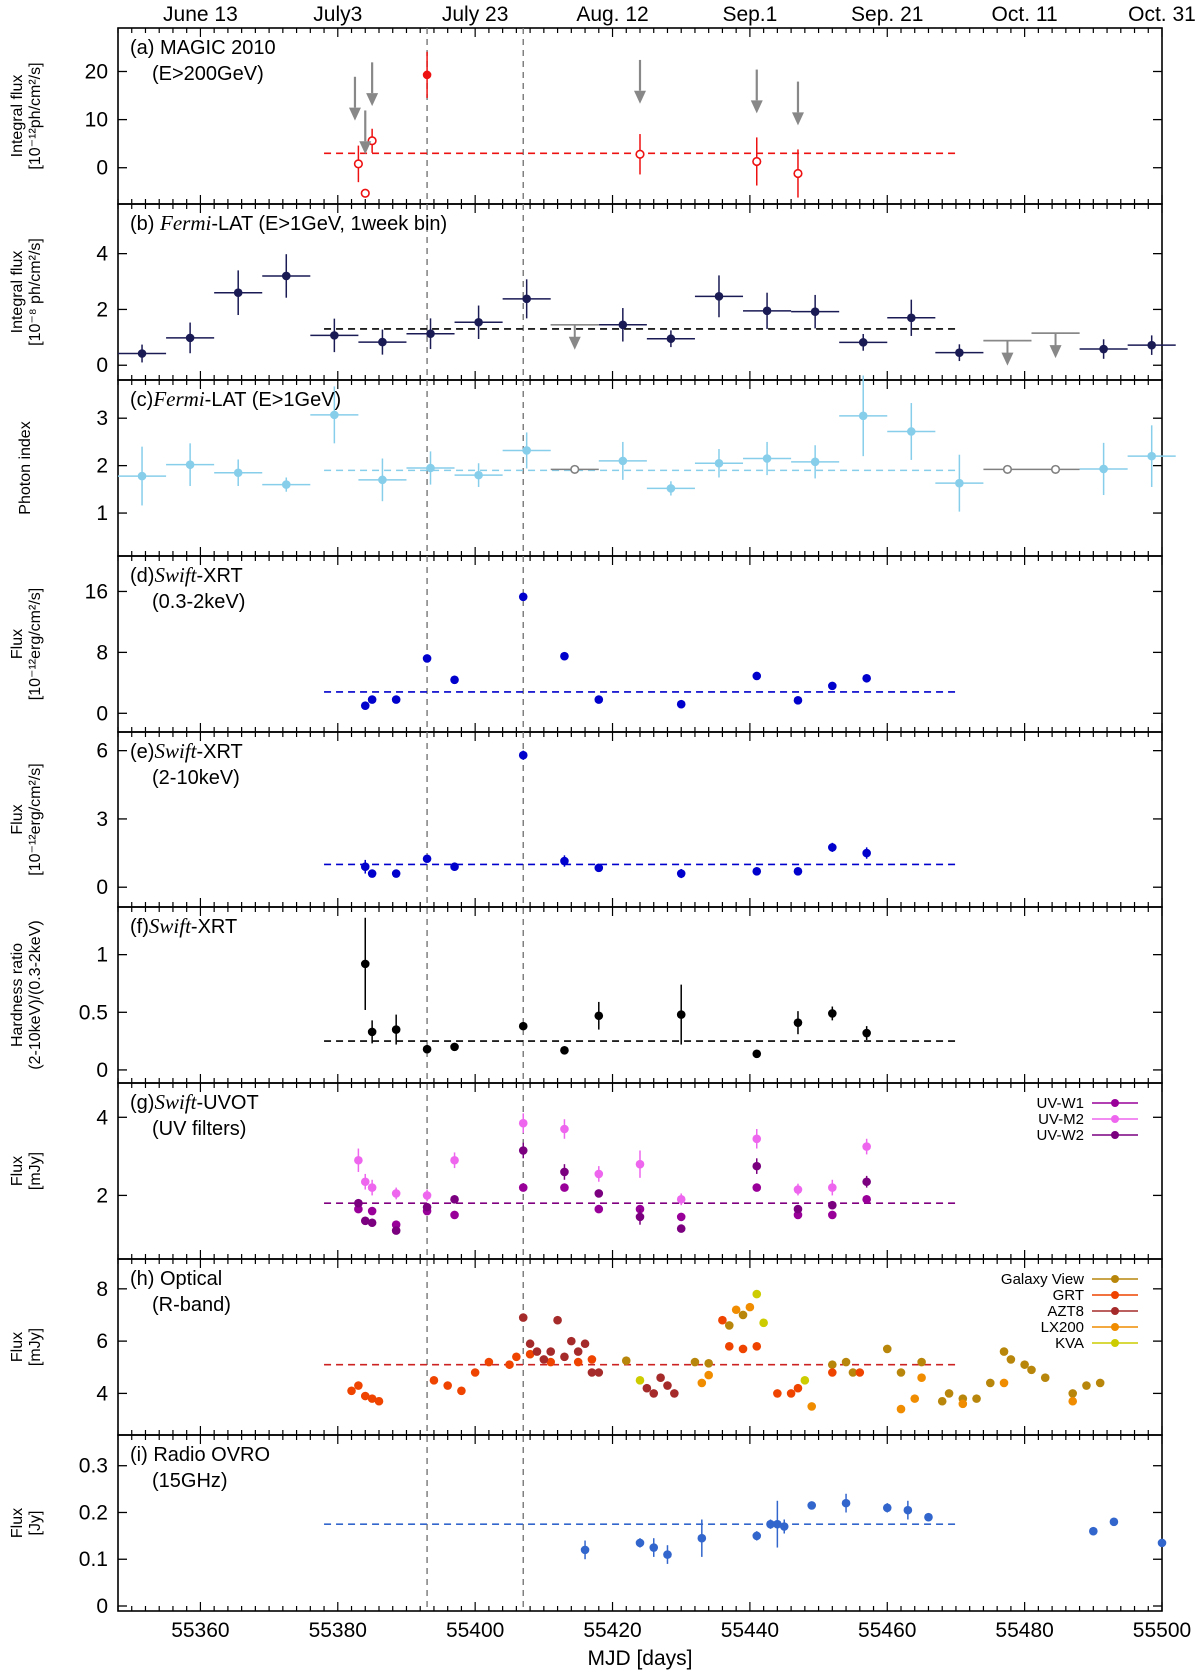  I want to click on y-tick-label: 8, so click(102, 1289).